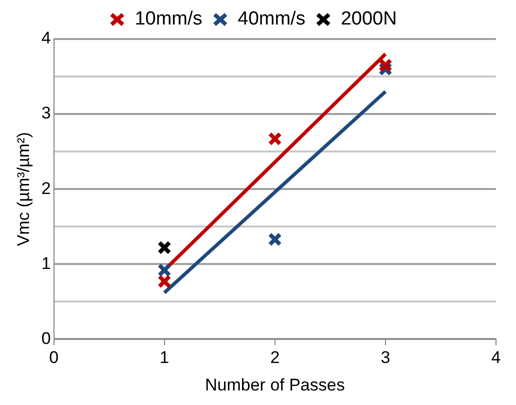  I want to click on x-tick-label: 1, so click(165, 358).